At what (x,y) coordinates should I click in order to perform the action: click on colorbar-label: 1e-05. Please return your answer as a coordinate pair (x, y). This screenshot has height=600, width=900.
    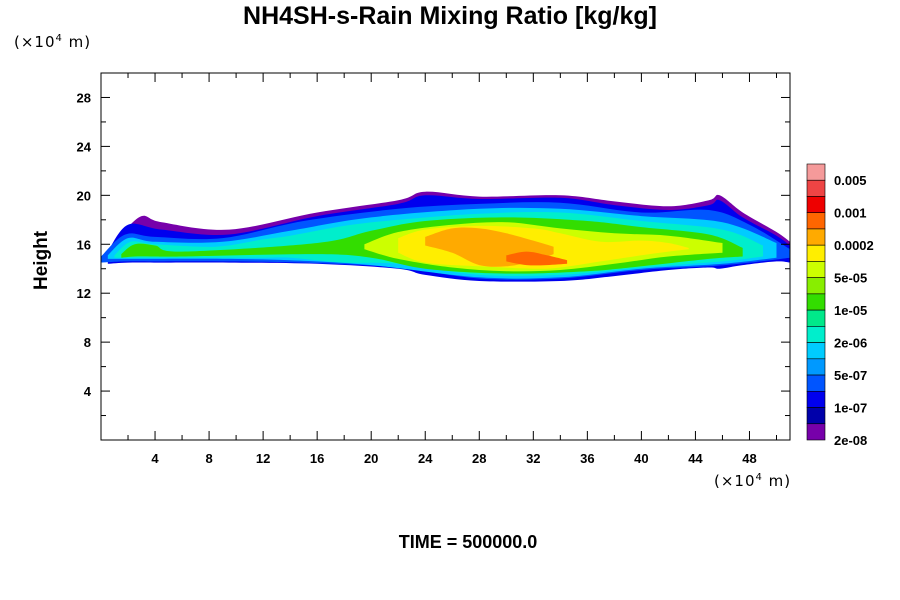
    Looking at the image, I should click on (850, 310).